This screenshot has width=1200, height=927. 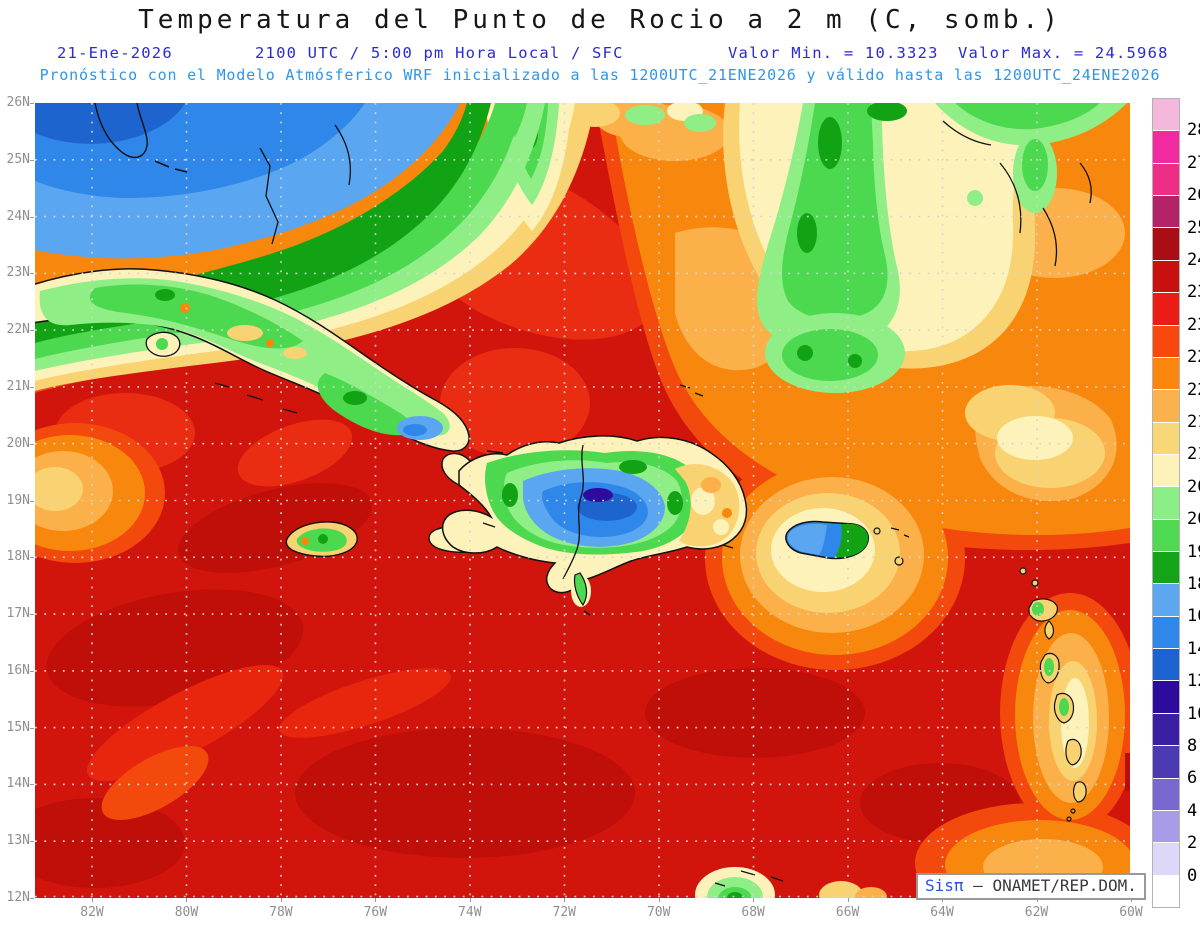 What do you see at coordinates (1036, 912) in the screenshot?
I see `lon-label: 62W` at bounding box center [1036, 912].